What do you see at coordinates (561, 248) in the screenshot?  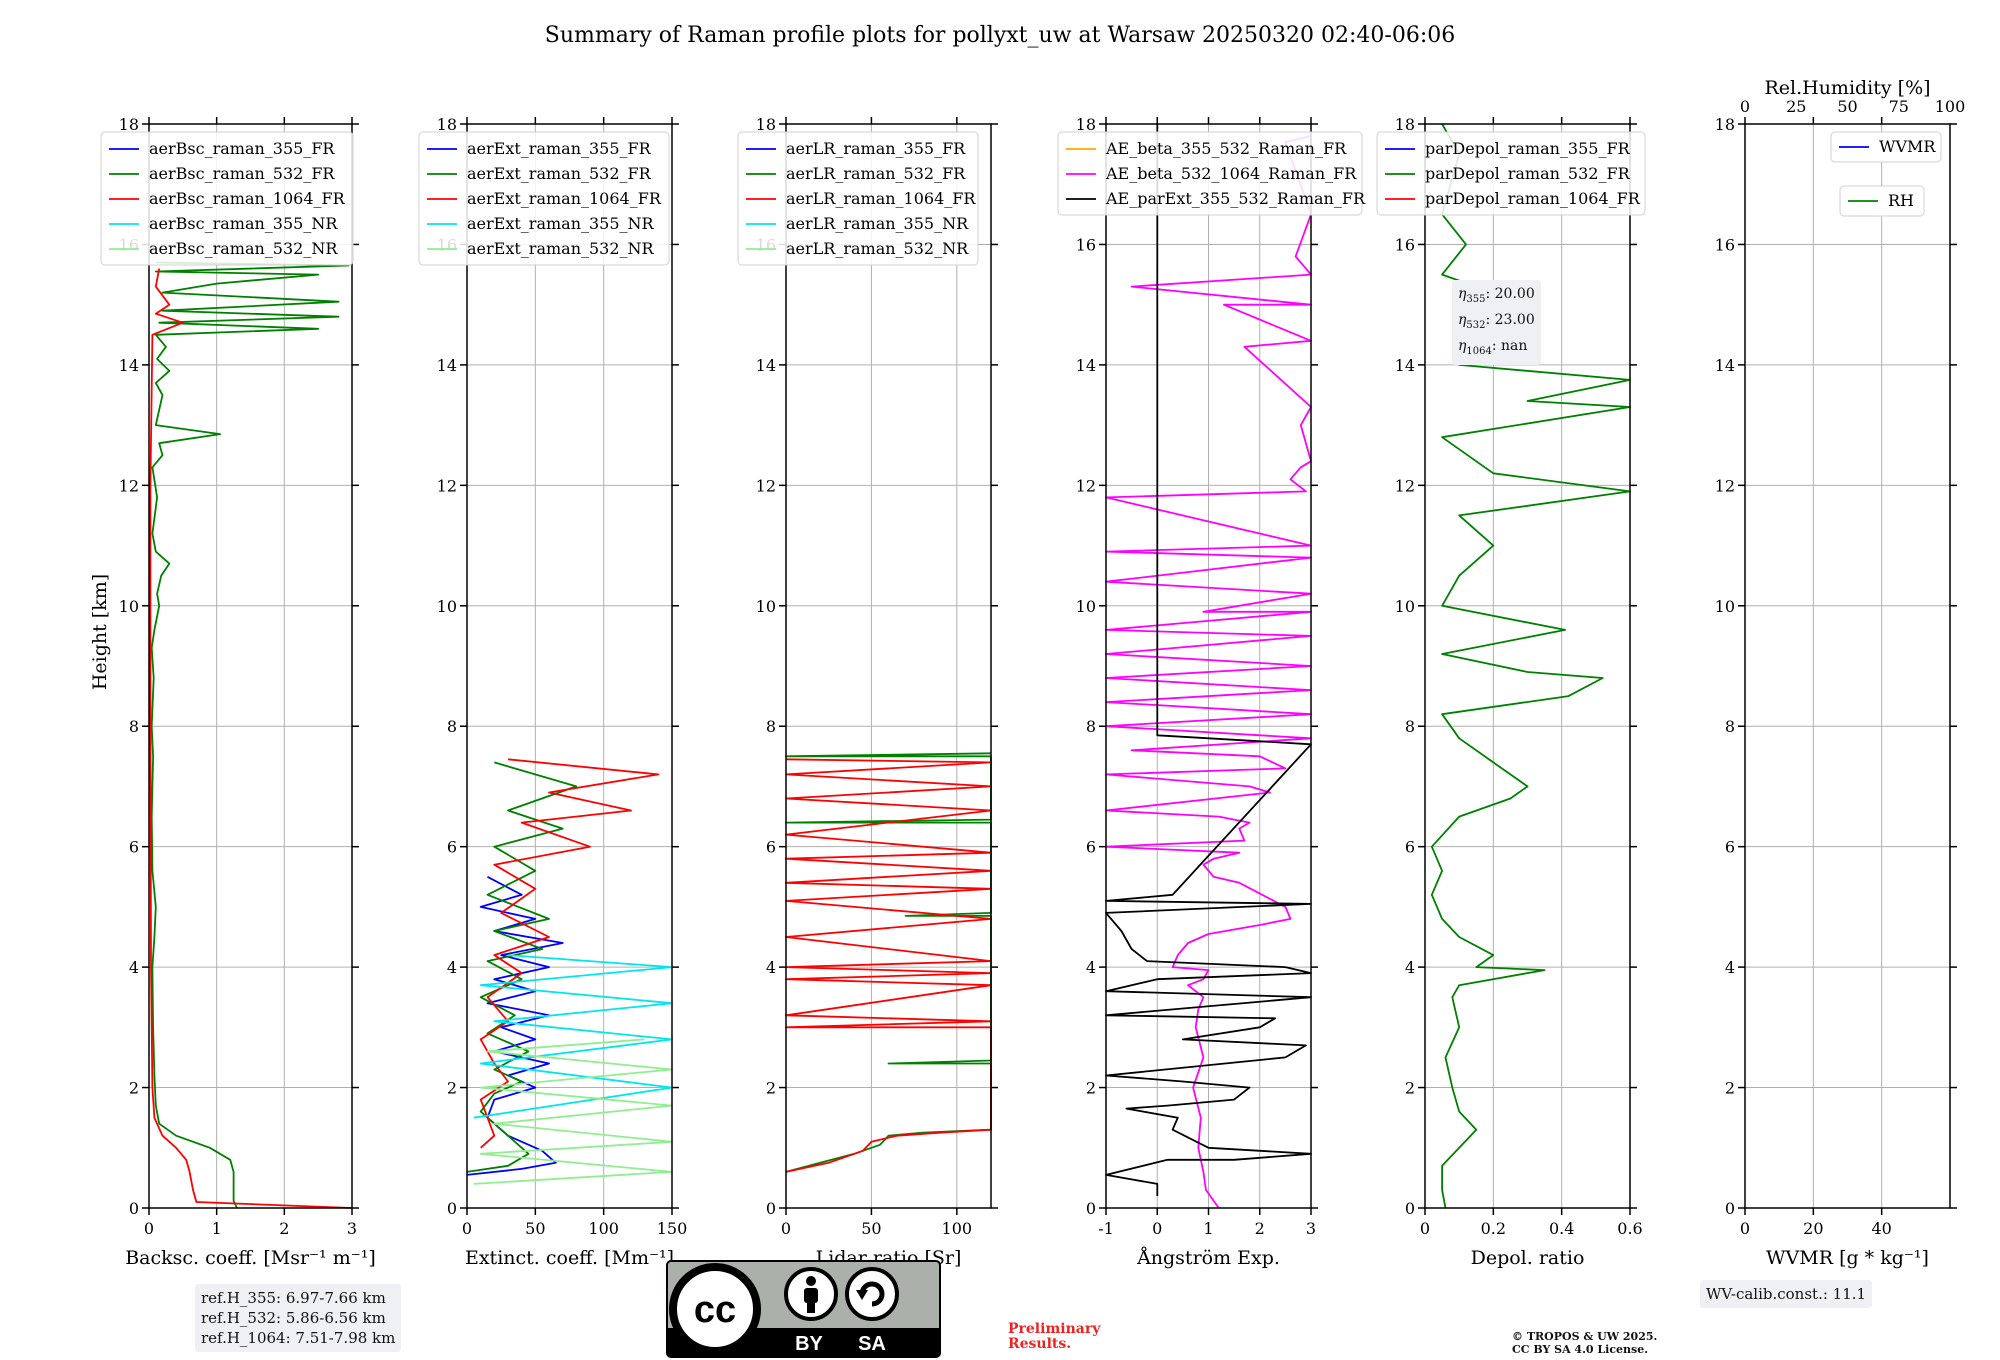 I see `legend-entry: aerExt_raman_532_NR` at bounding box center [561, 248].